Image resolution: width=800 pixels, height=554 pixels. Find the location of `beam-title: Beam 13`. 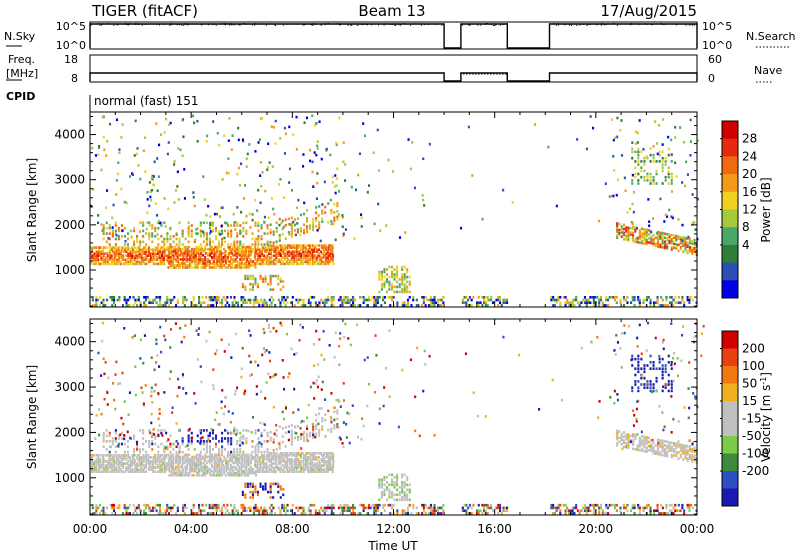

beam-title: Beam 13 is located at coordinates (391, 11).